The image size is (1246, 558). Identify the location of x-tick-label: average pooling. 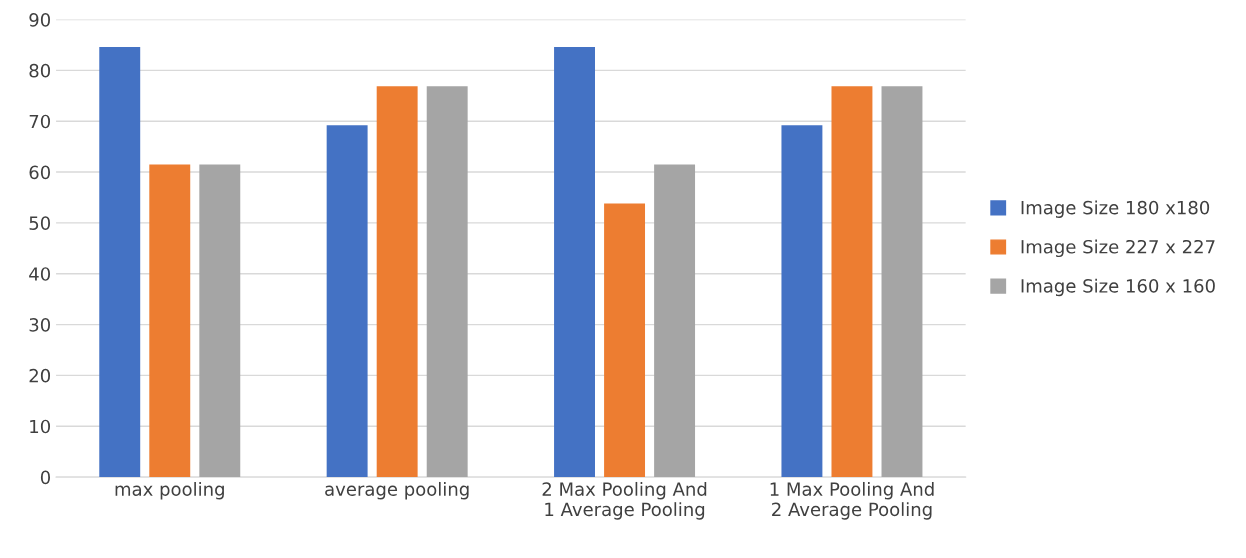
(397, 490).